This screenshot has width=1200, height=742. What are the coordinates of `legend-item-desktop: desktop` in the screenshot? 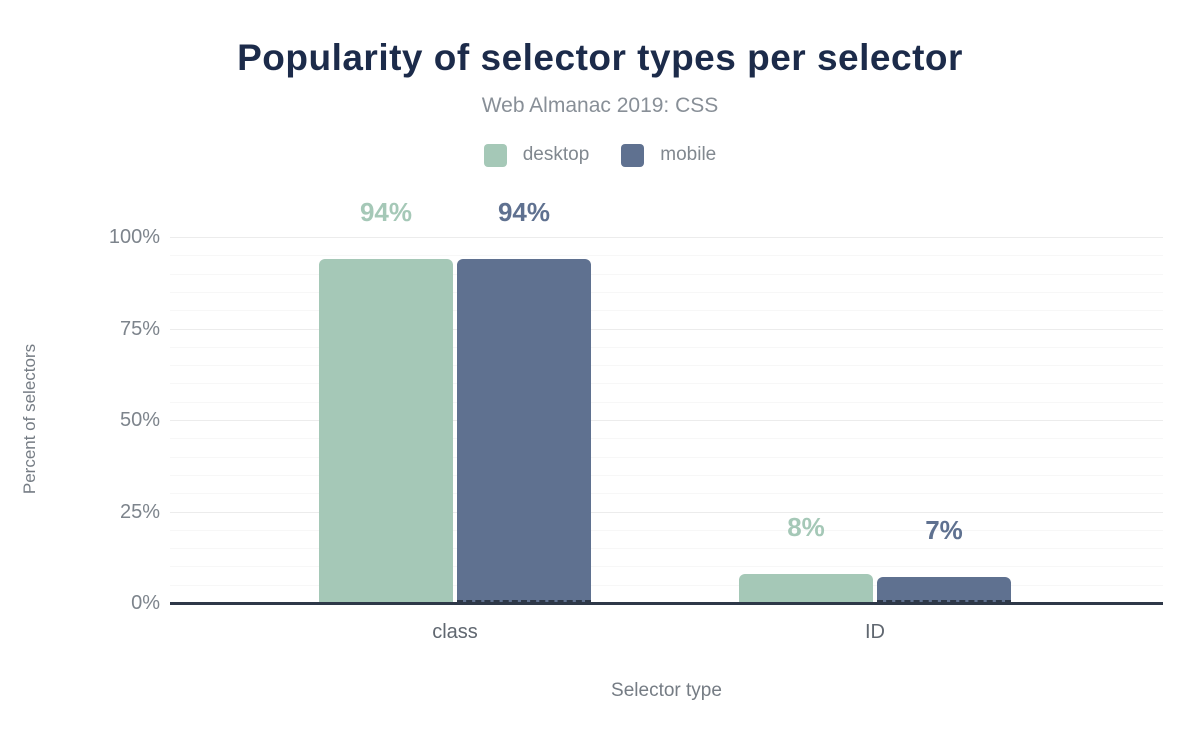 It's located at (536, 155).